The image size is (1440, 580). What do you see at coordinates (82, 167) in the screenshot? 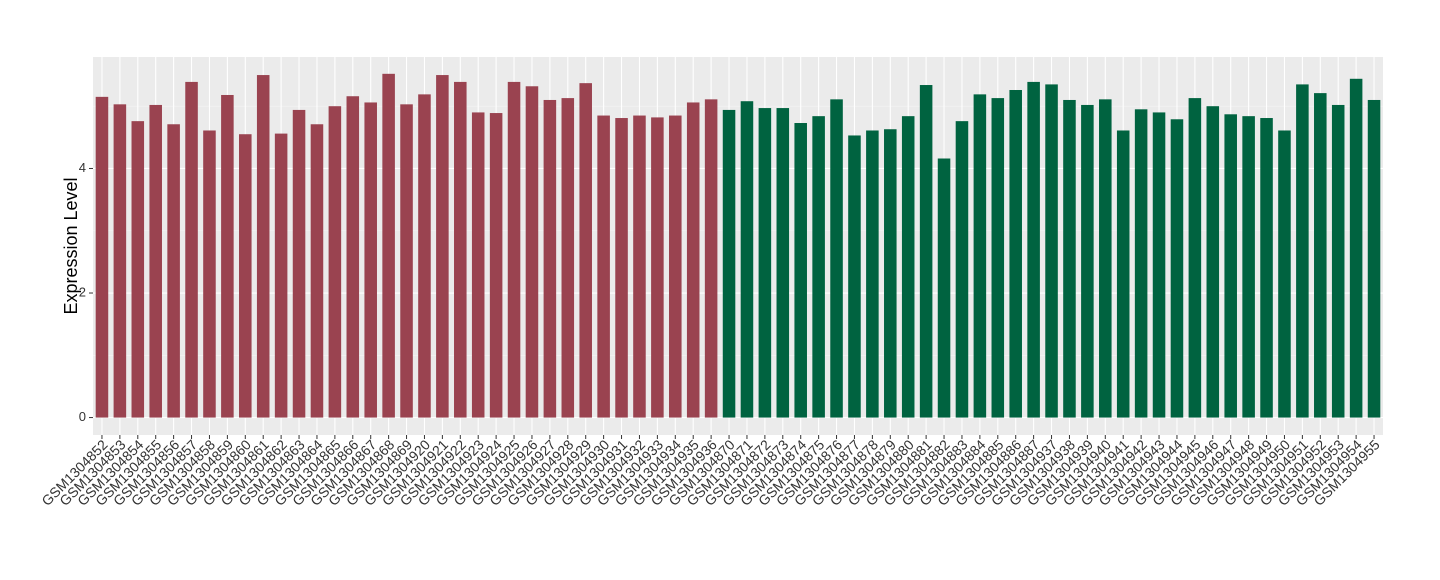
I see `y-tick-label: 4` at bounding box center [82, 167].